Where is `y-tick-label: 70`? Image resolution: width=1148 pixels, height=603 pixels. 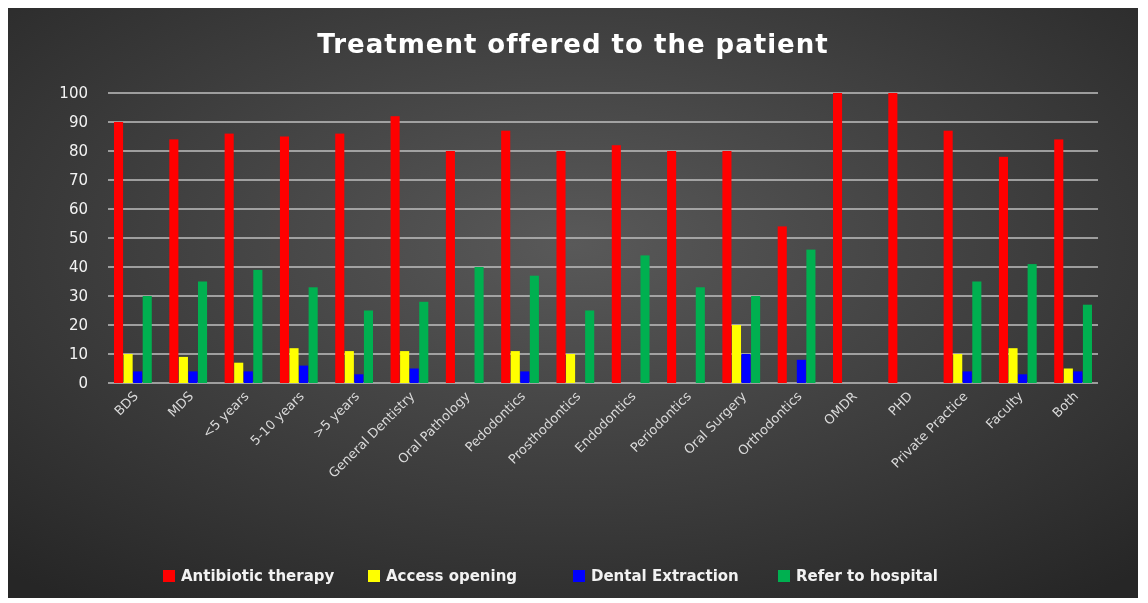
y-tick-label: 70 is located at coordinates (78, 180).